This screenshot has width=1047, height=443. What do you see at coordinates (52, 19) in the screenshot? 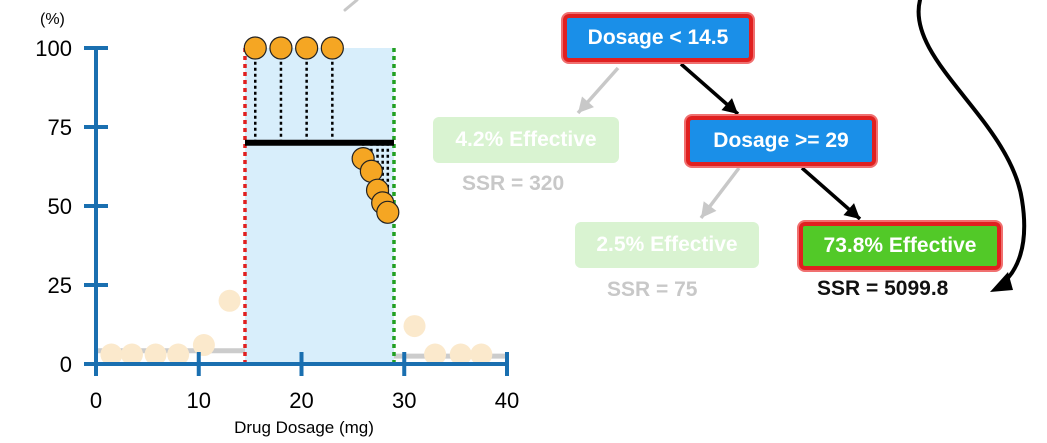
I see `y-unit-label: (%)` at bounding box center [52, 19].